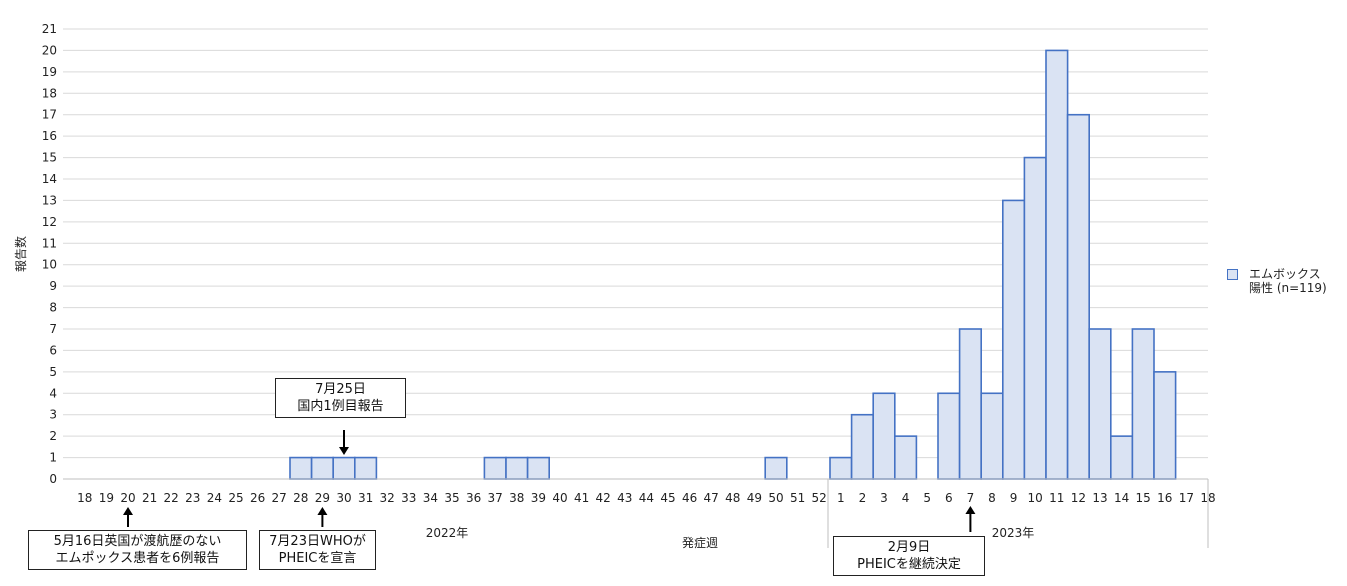 This screenshot has height=586, width=1347. Describe the element at coordinates (1143, 498) in the screenshot. I see `x-tick-label: 15` at that location.